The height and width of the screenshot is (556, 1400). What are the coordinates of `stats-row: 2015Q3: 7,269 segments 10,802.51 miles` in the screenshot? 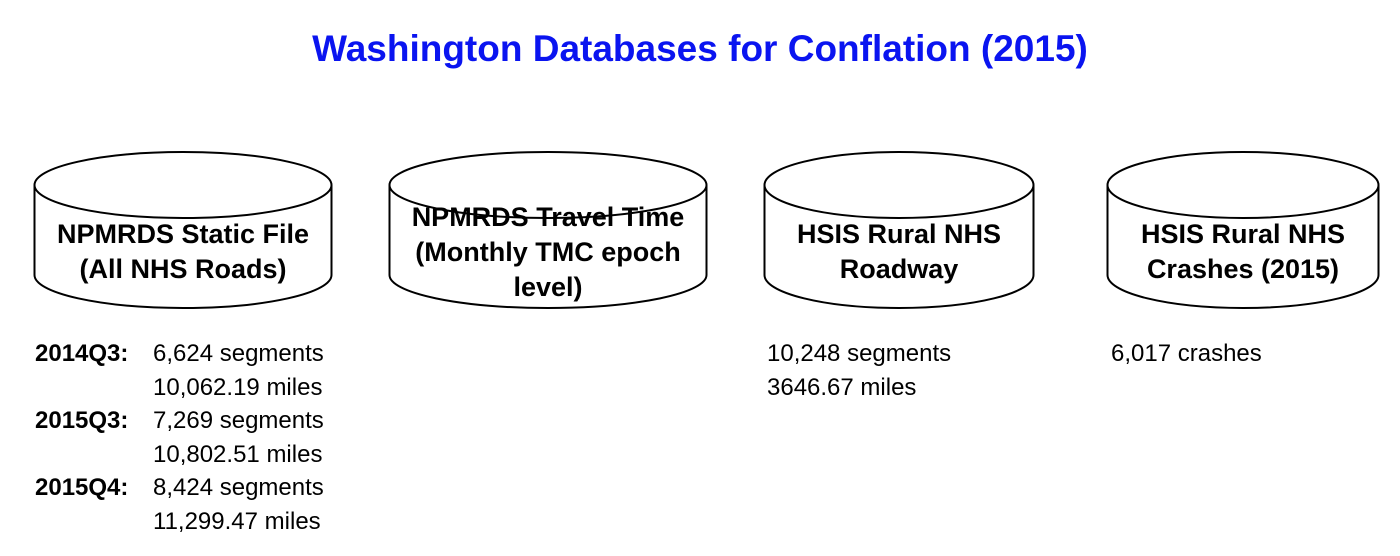 It's located at (179, 437).